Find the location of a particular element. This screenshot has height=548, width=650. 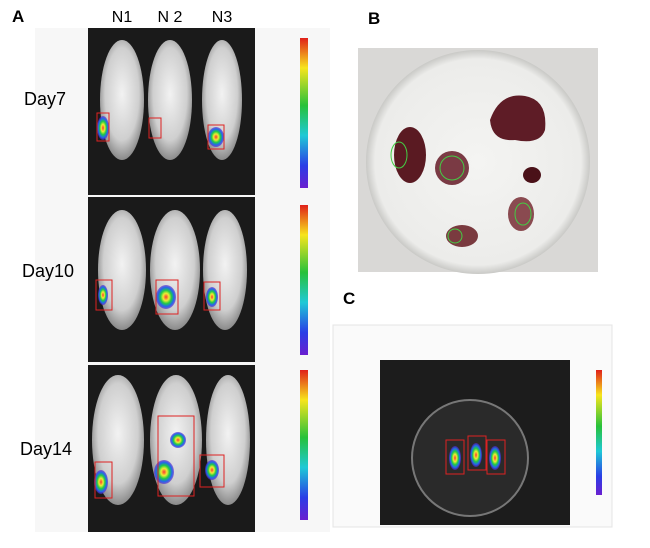

panel-label: C is located at coordinates (349, 298).